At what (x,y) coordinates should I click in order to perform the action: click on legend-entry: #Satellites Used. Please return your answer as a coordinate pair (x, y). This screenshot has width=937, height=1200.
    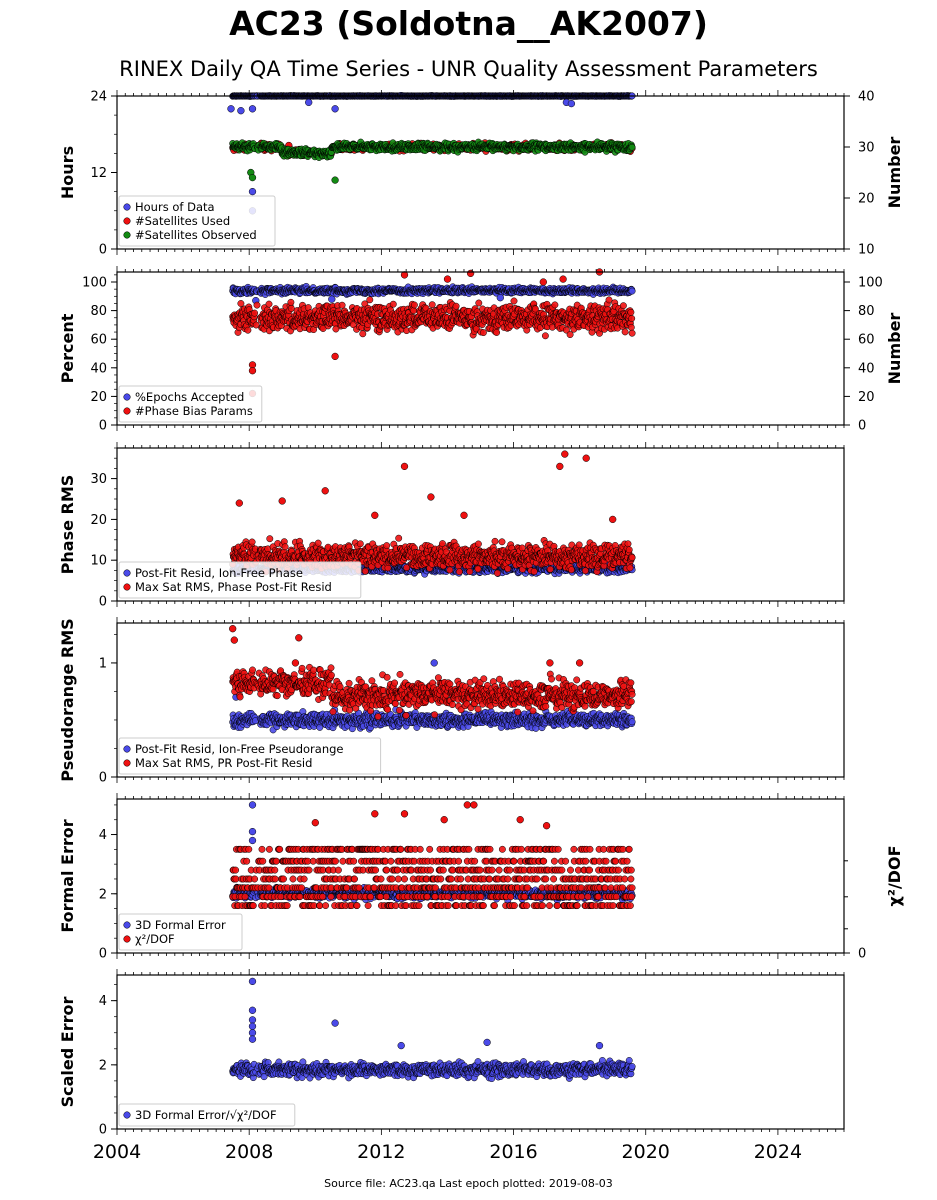
    Looking at the image, I should click on (182, 221).